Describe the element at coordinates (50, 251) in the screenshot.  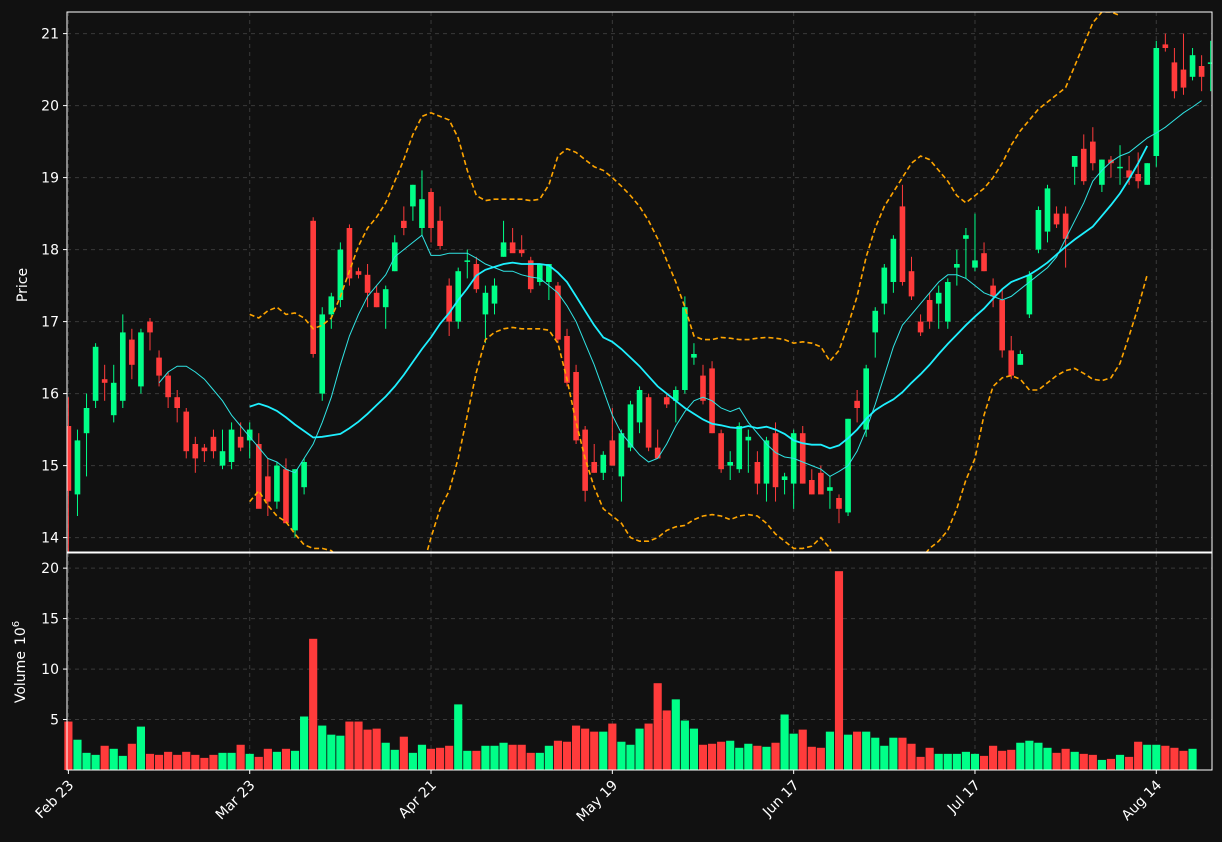
I see `price-tick-label: 18` at that location.